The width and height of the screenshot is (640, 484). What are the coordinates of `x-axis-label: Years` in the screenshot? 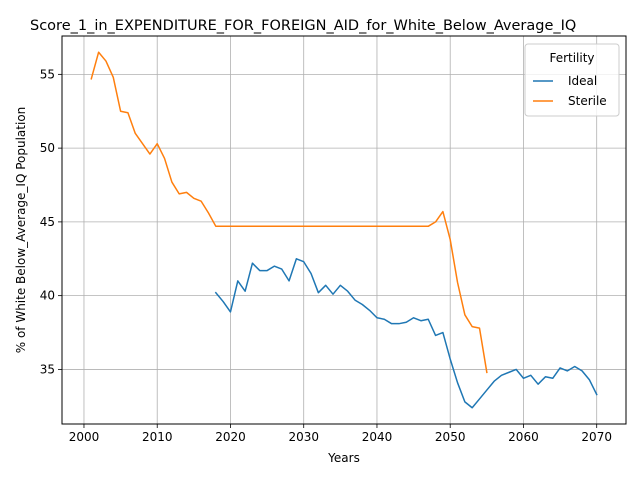 It's located at (343, 458).